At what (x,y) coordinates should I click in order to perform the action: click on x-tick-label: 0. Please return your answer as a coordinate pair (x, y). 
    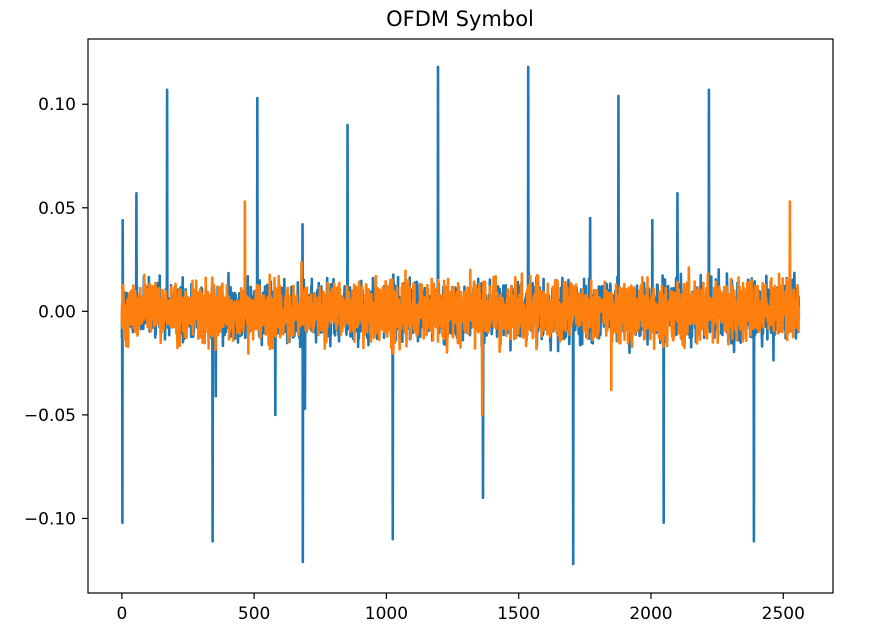
    Looking at the image, I should click on (121, 614).